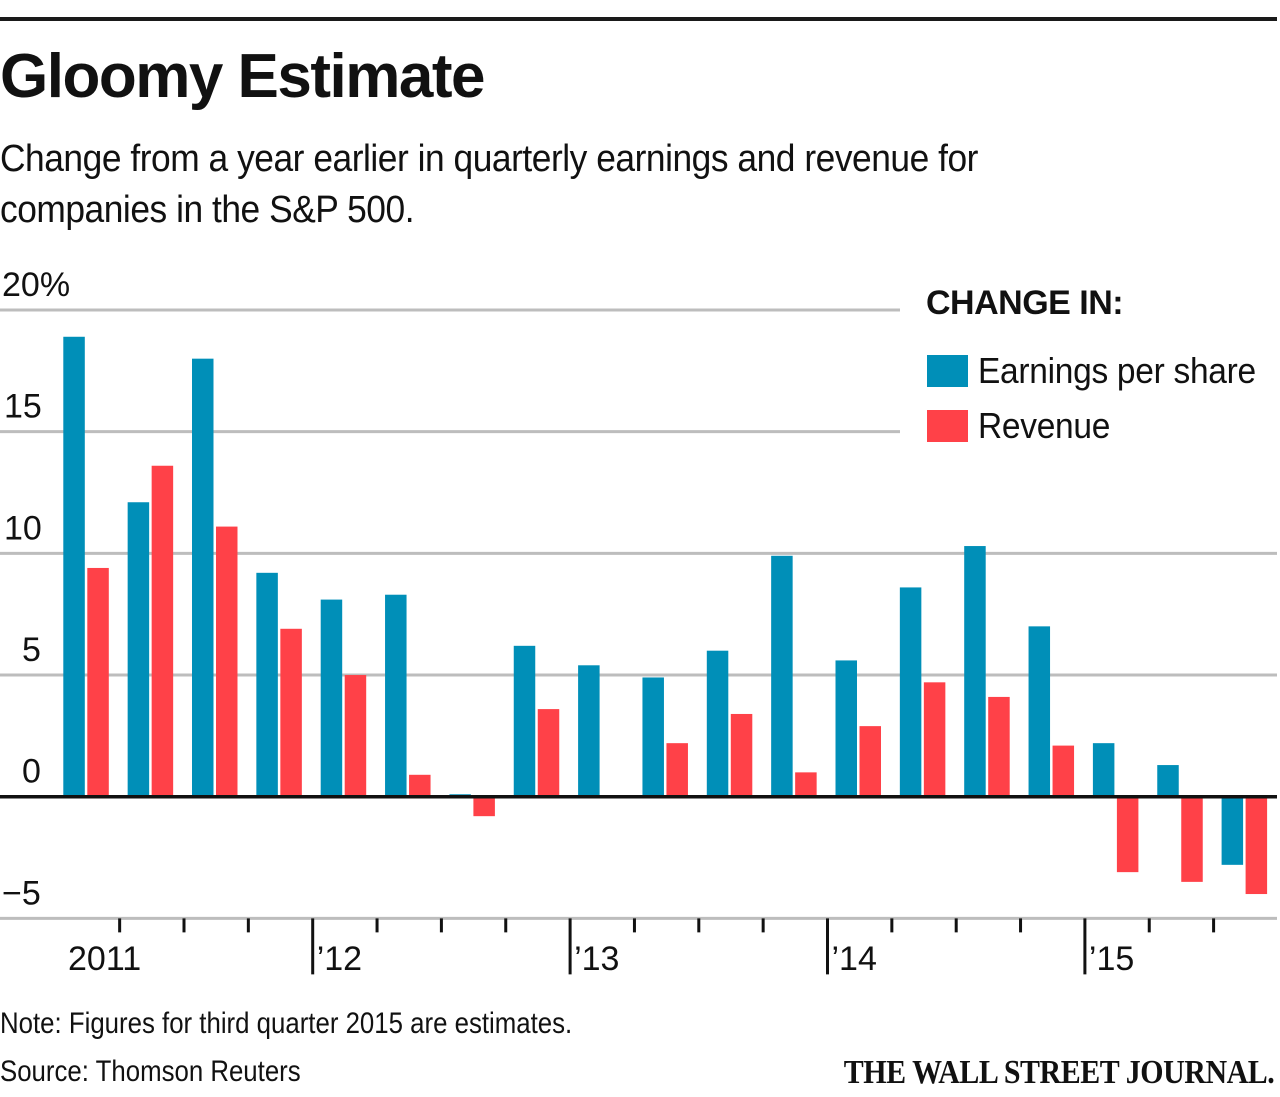 The height and width of the screenshot is (1097, 1280). I want to click on y-tick-label: 10, so click(23, 528).